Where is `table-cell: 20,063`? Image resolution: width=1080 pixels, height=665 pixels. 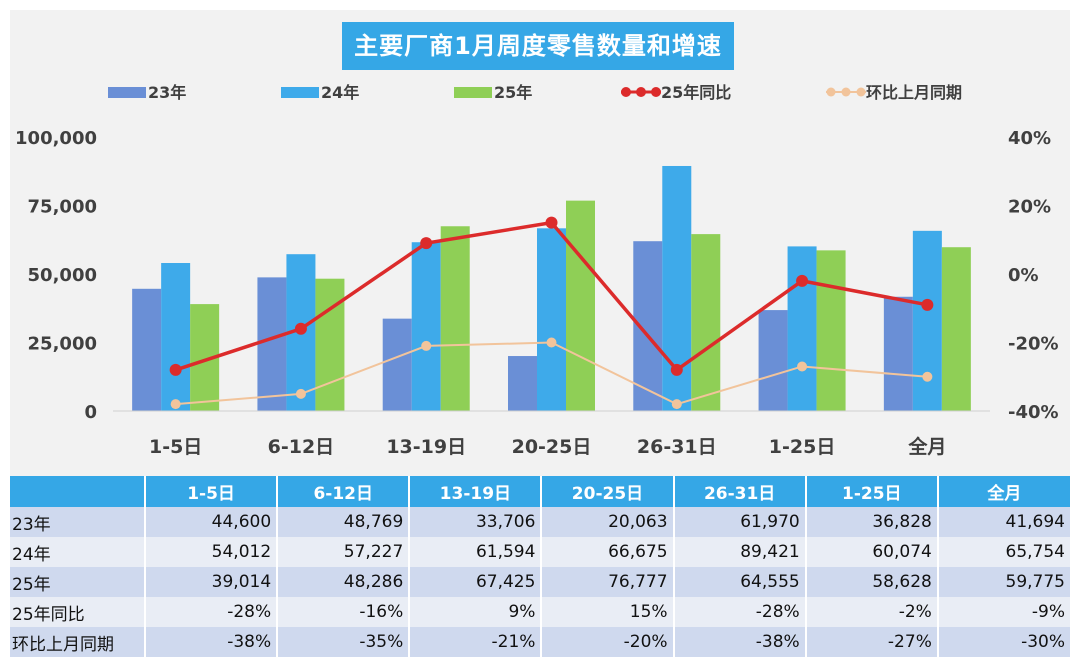 table-cell: 20,063 is located at coordinates (608, 522).